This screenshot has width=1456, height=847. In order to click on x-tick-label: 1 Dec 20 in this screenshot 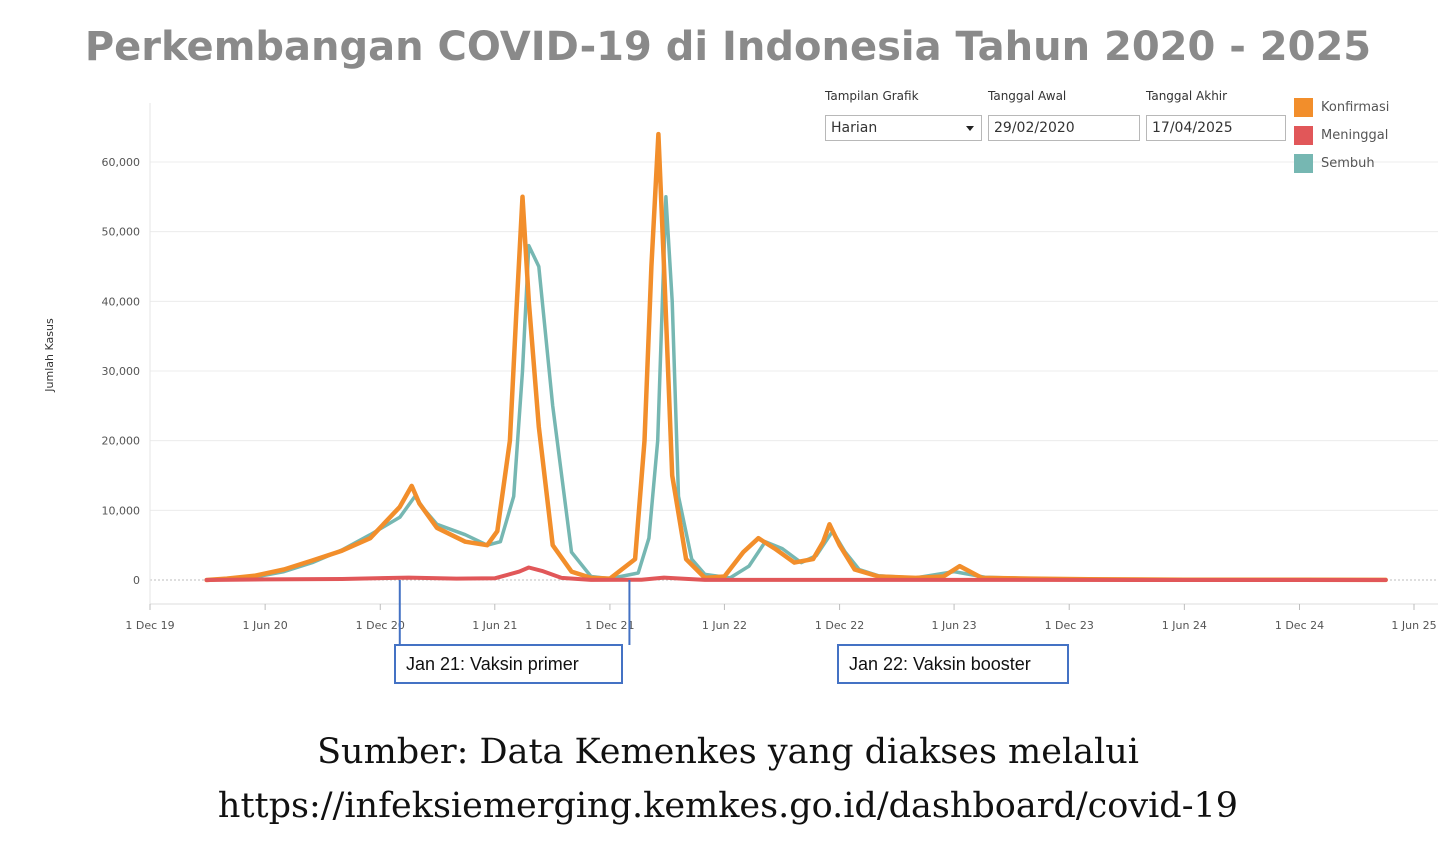, I will do `click(380, 625)`.